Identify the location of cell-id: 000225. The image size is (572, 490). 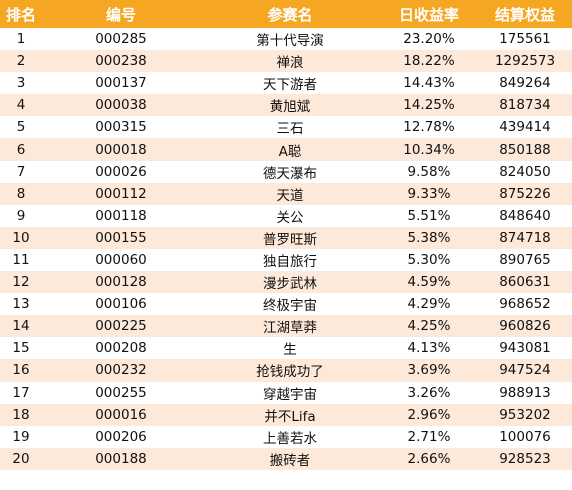
(121, 326).